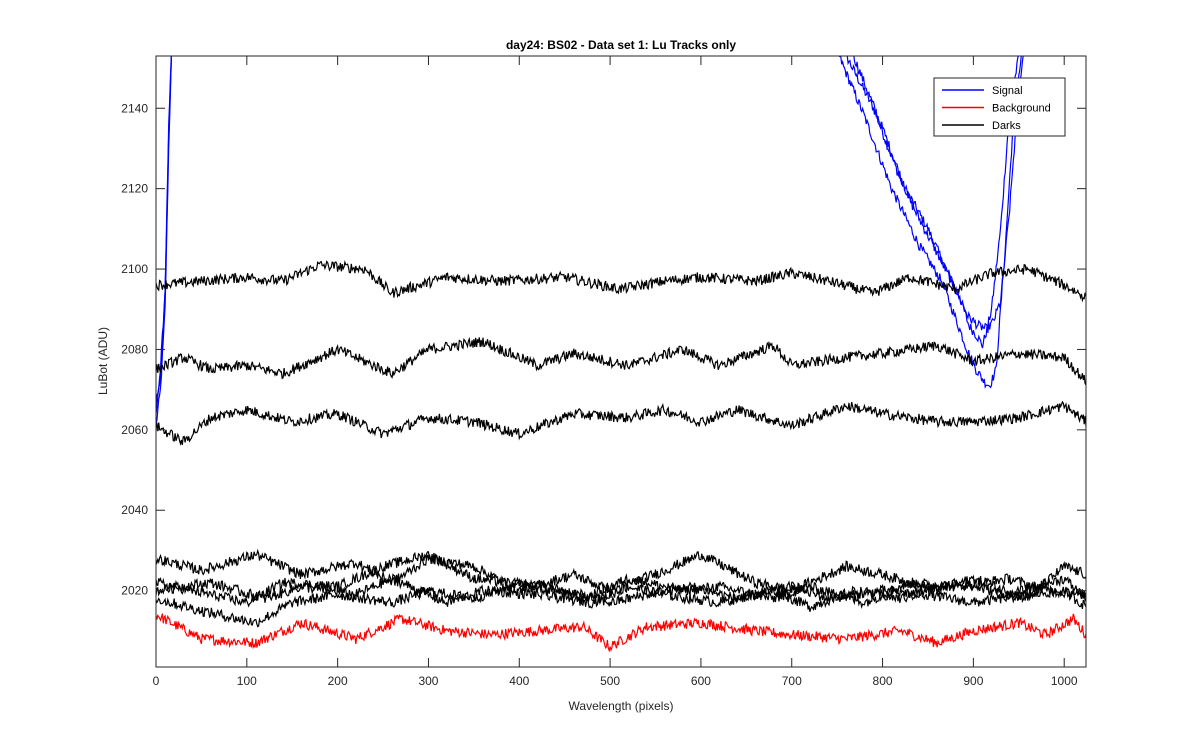 Image resolution: width=1200 pixels, height=750 pixels. What do you see at coordinates (134, 269) in the screenshot?
I see `y-tick-label: 2100` at bounding box center [134, 269].